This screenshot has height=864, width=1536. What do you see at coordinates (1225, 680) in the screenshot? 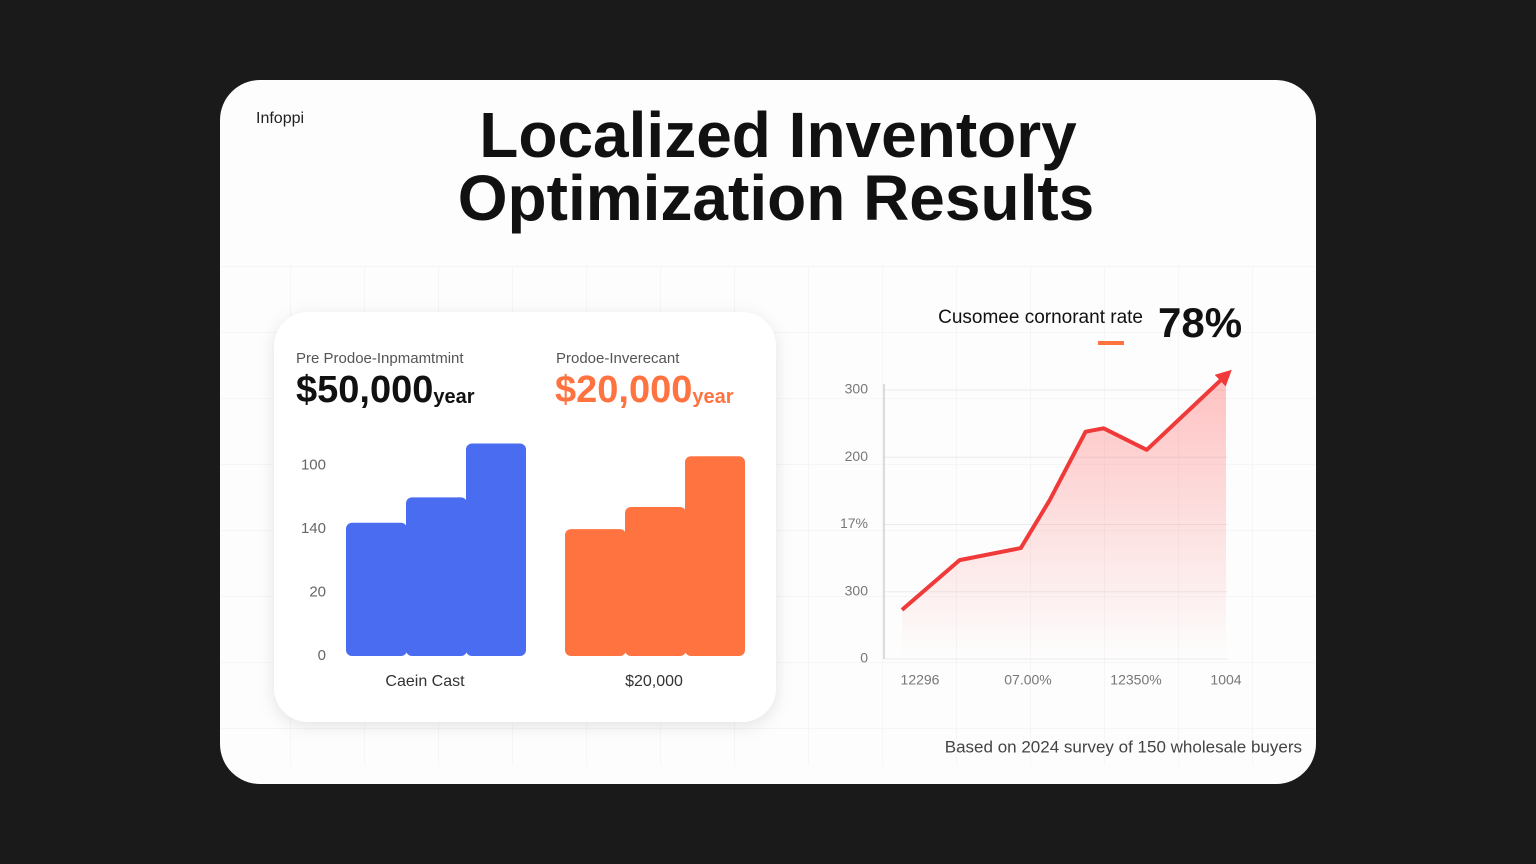
I see `x-tick-label: 1004` at bounding box center [1225, 680].